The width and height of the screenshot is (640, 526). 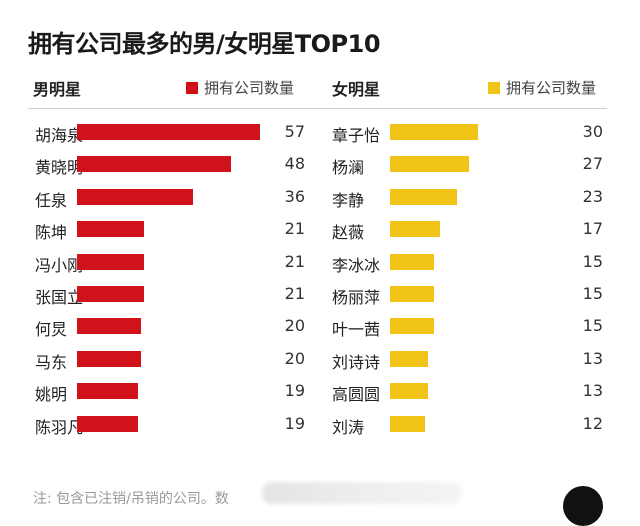 I want to click on footnote: 注: 包含已注销/吊销的公司。数, so click(x=131, y=499).